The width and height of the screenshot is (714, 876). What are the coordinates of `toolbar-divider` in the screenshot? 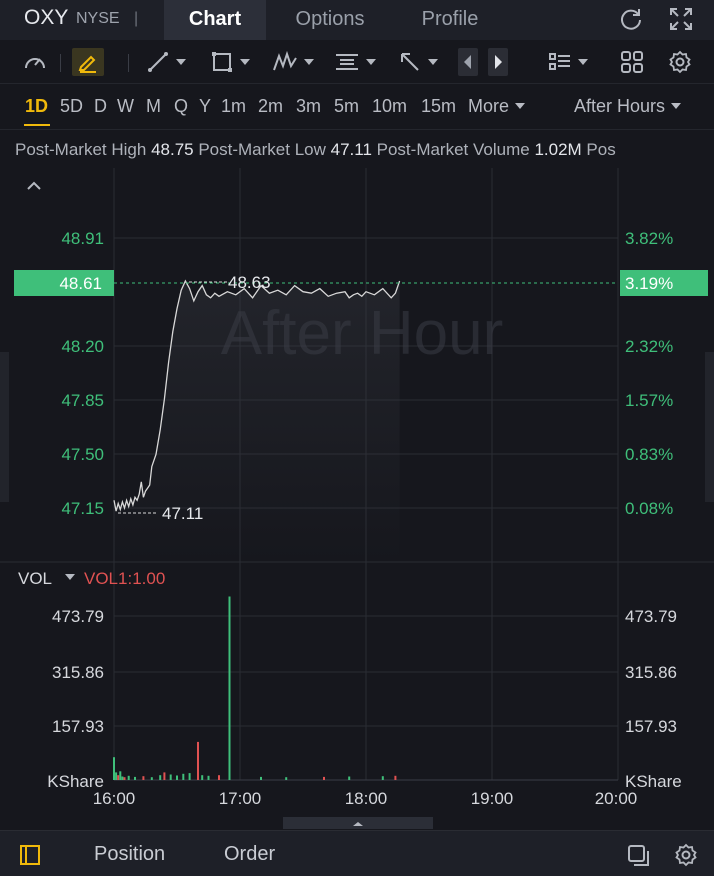 It's located at (60, 63).